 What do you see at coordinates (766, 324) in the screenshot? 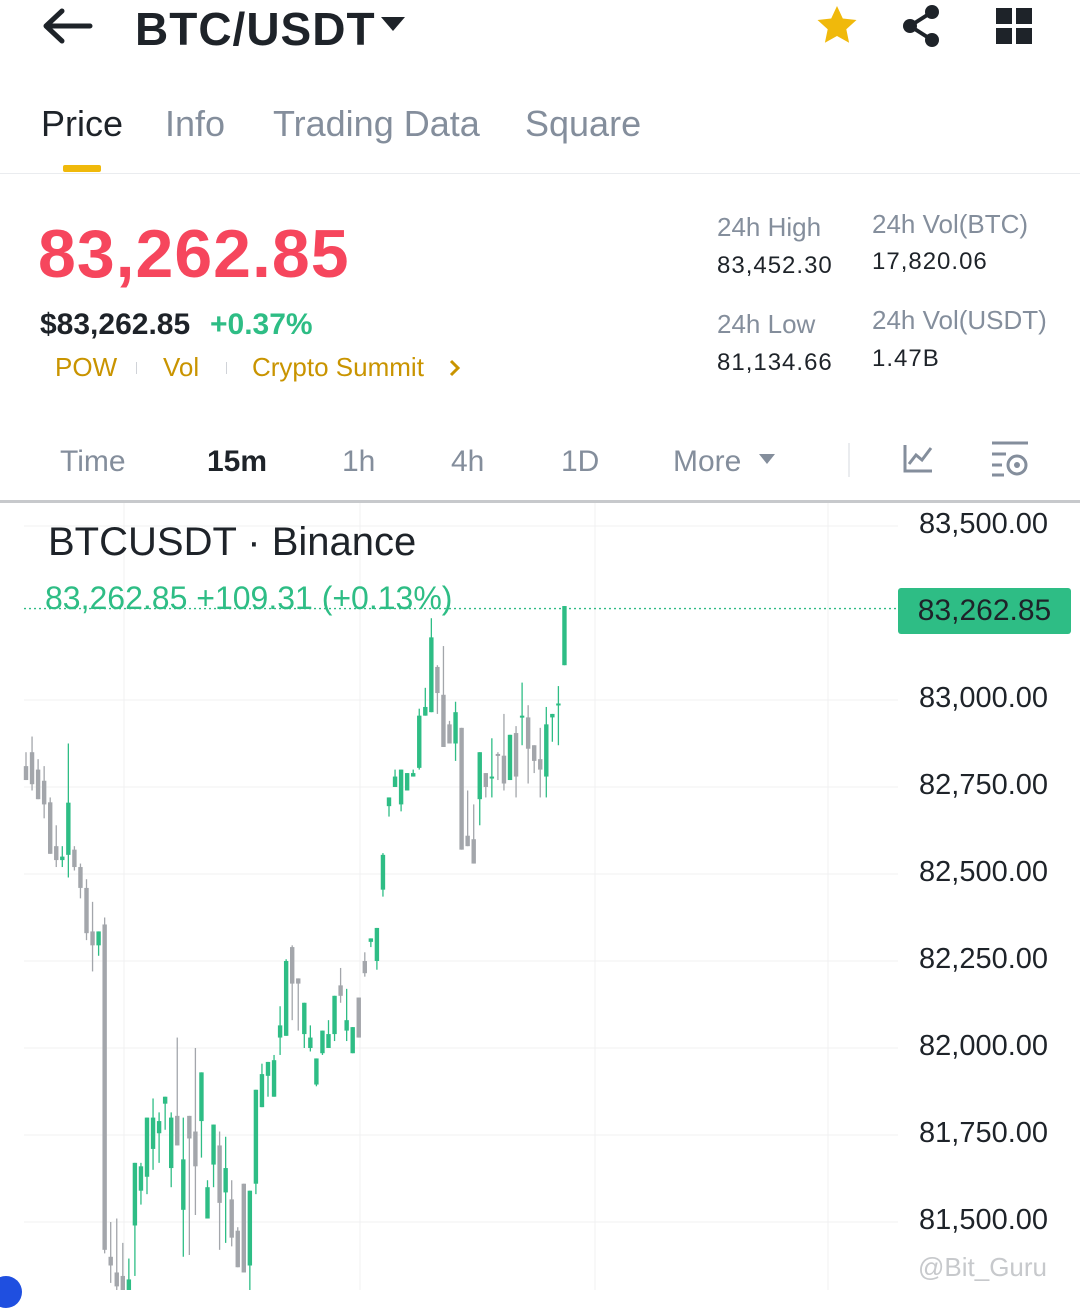
I see `low-24h-label: 24h Low` at bounding box center [766, 324].